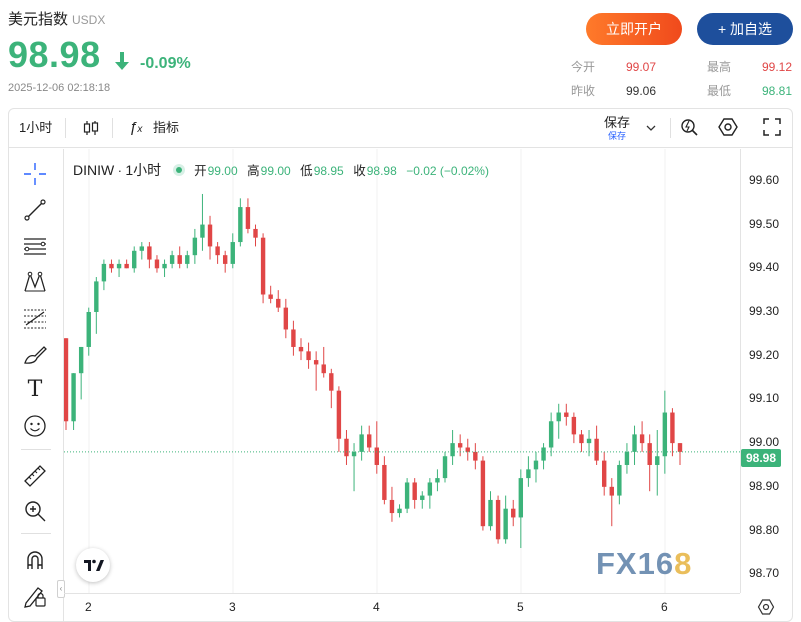 The image size is (801, 622). What do you see at coordinates (136, 127) in the screenshot?
I see `fx-icon: ƒx` at bounding box center [136, 127].